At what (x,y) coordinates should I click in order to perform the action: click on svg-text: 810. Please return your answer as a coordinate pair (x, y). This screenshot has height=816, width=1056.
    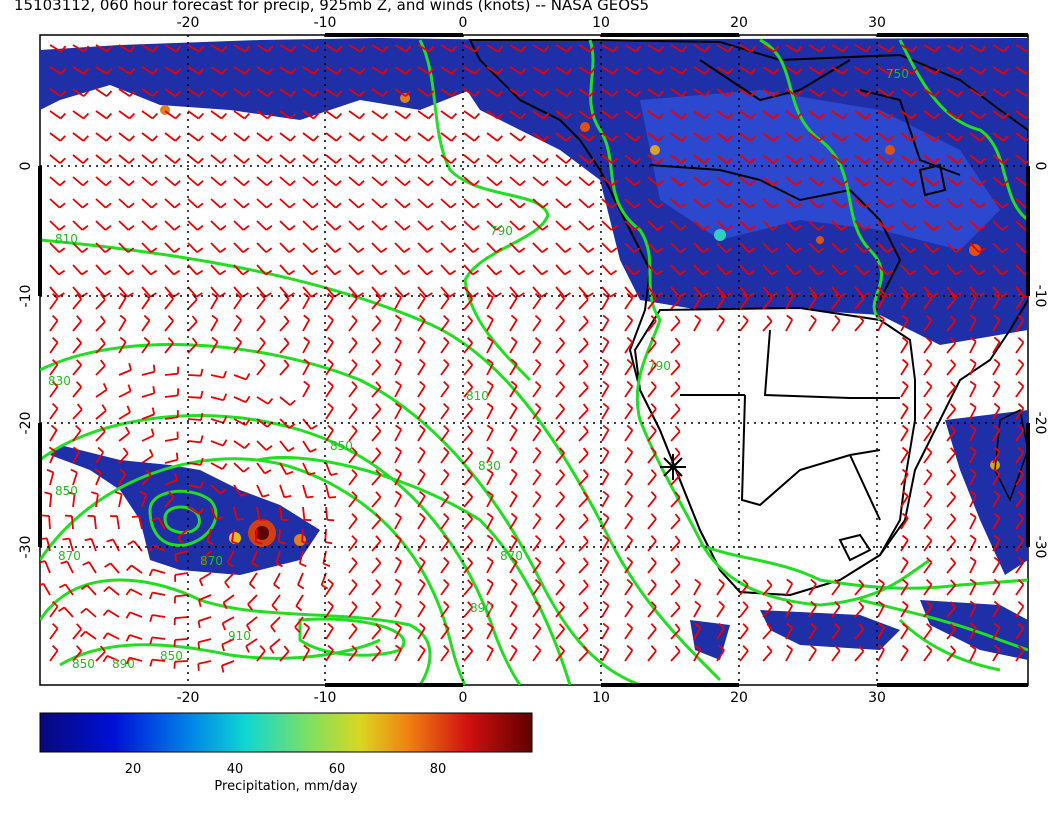
    Looking at the image, I should click on (66, 239).